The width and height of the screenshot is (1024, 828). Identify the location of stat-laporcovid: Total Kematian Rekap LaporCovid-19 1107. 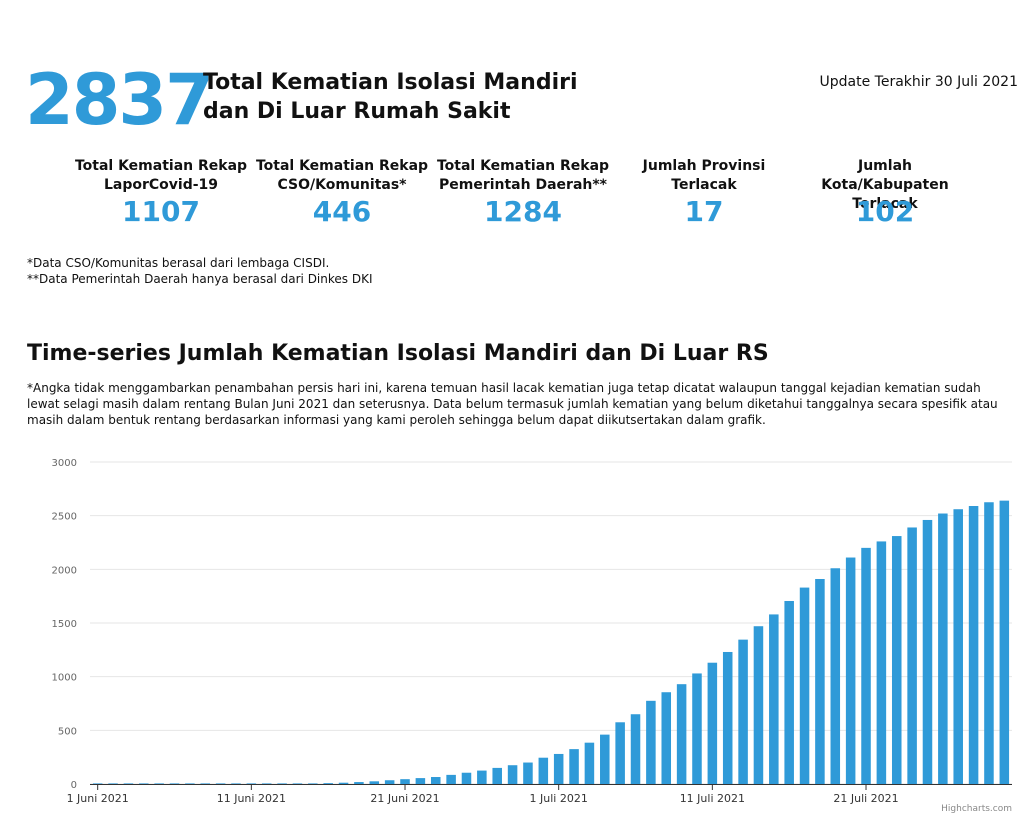
(161, 193).